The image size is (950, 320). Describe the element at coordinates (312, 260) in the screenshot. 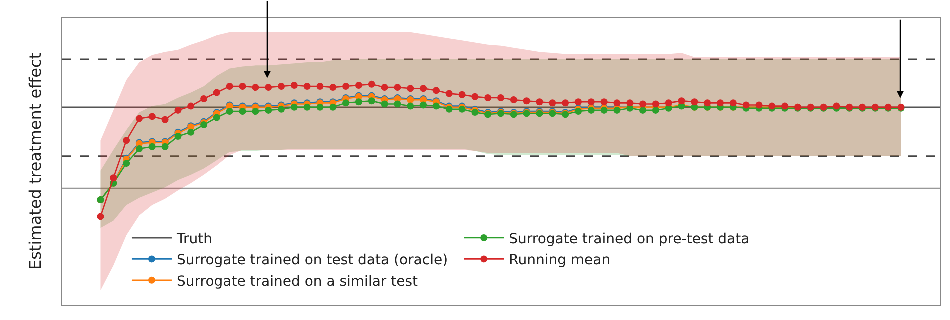

I see `legend-label: Surrogate trained on test data (oracle)` at that location.